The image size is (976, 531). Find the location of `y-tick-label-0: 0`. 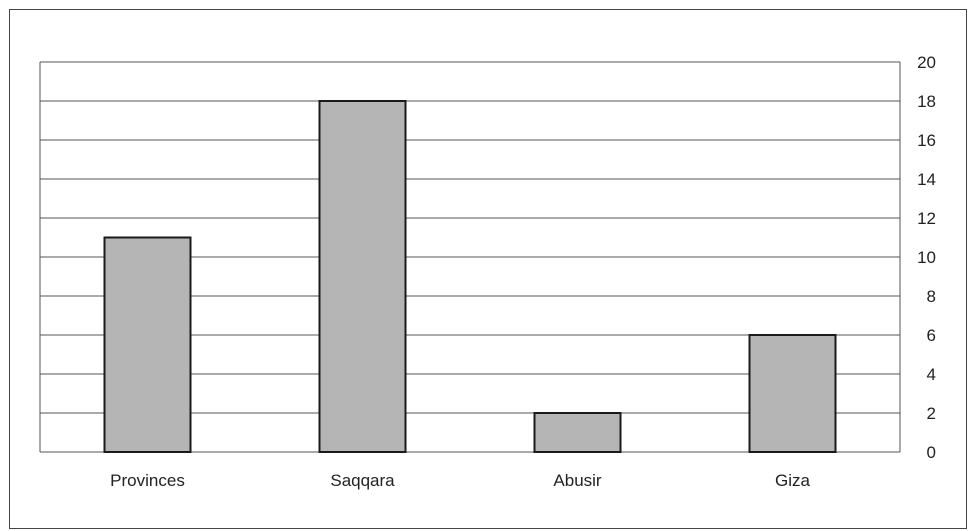

y-tick-label-0: 0 is located at coordinates (931, 452).